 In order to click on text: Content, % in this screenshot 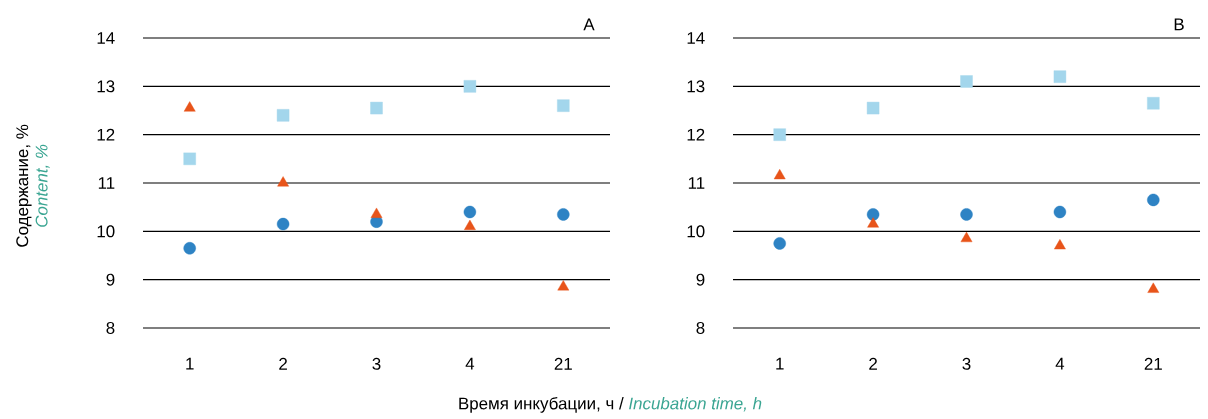, I will do `click(42, 185)`.